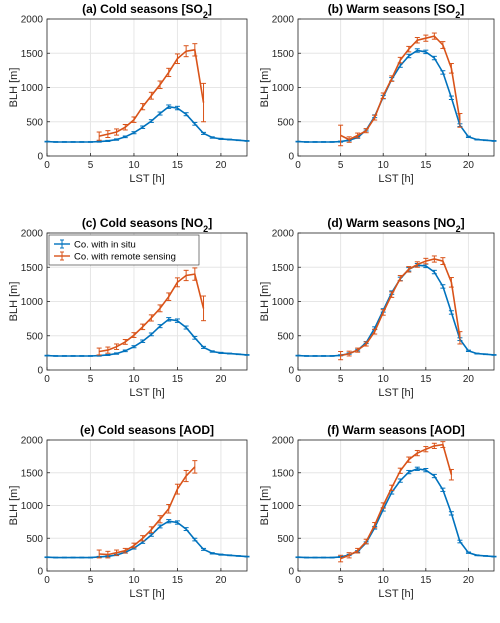  I want to click on panel-title: (b) Warm seasons [SO2], so click(396, 11).